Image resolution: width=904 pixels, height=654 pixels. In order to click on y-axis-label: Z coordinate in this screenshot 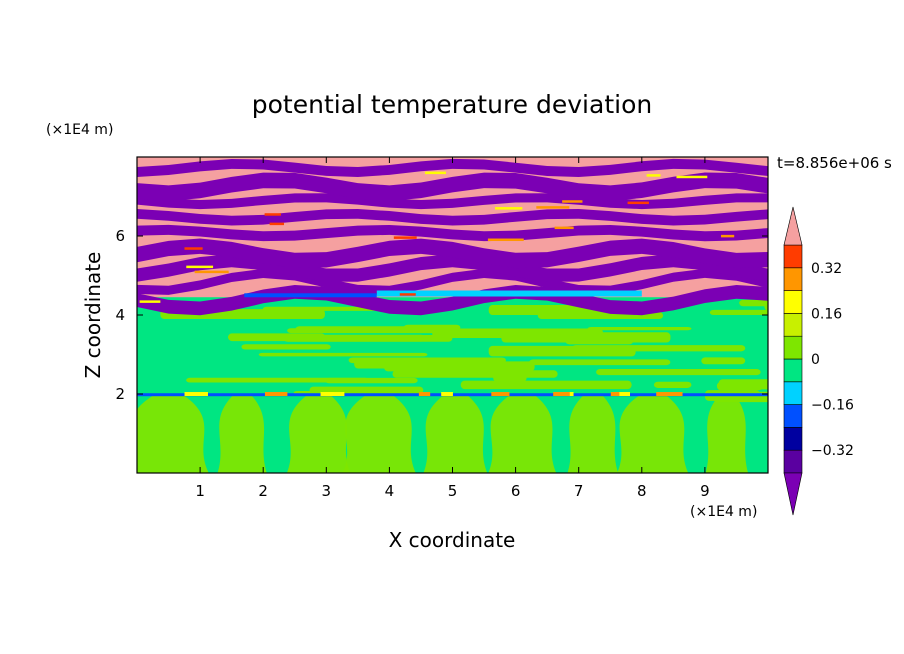, I will do `click(93, 315)`.